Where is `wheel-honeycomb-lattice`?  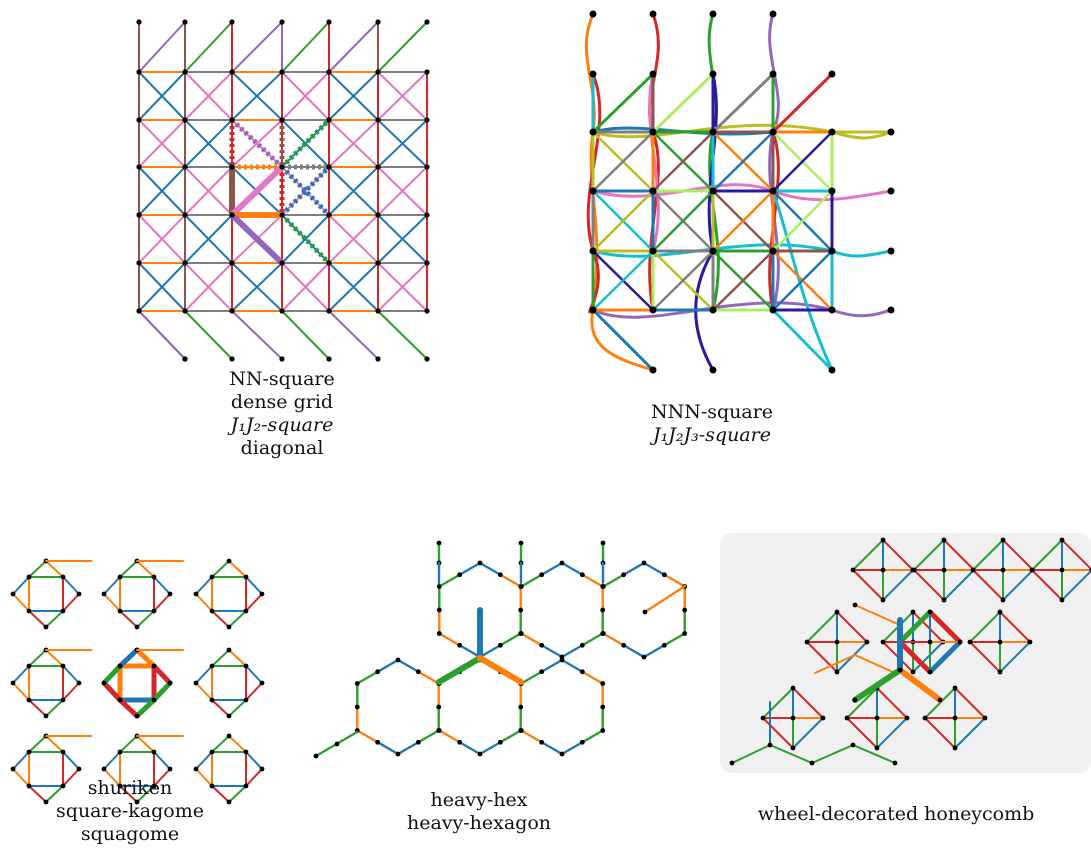 wheel-honeycomb-lattice is located at coordinates (910, 651).